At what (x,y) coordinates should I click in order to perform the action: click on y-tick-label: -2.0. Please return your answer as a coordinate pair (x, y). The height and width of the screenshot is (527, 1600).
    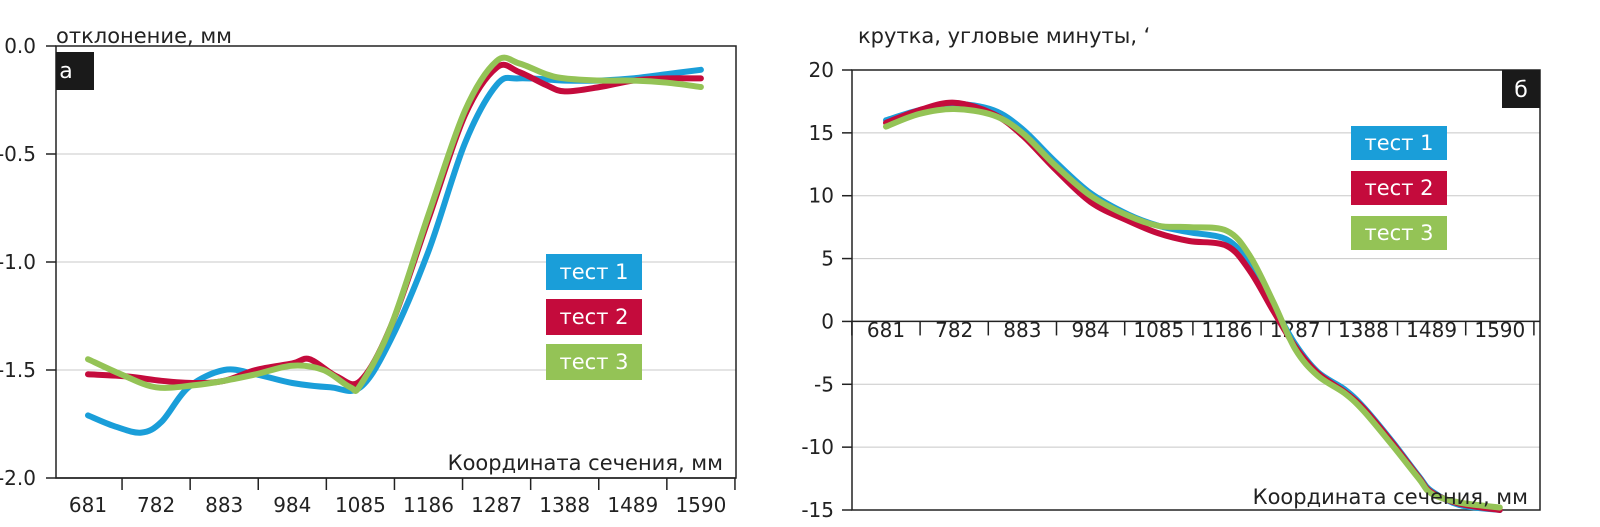
    Looking at the image, I should click on (18, 478).